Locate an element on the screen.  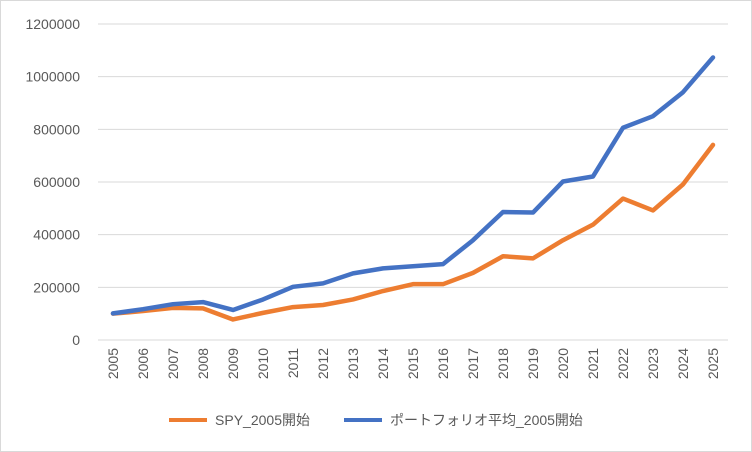
legend-swatch-spy is located at coordinates (188, 420).